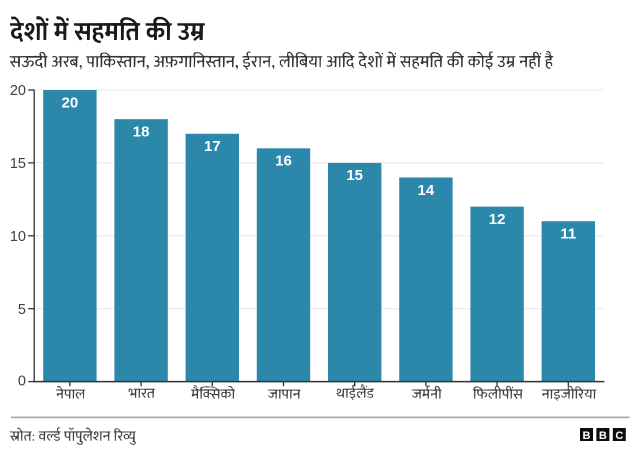  Describe the element at coordinates (22, 310) in the screenshot. I see `svg-text: 5` at that location.